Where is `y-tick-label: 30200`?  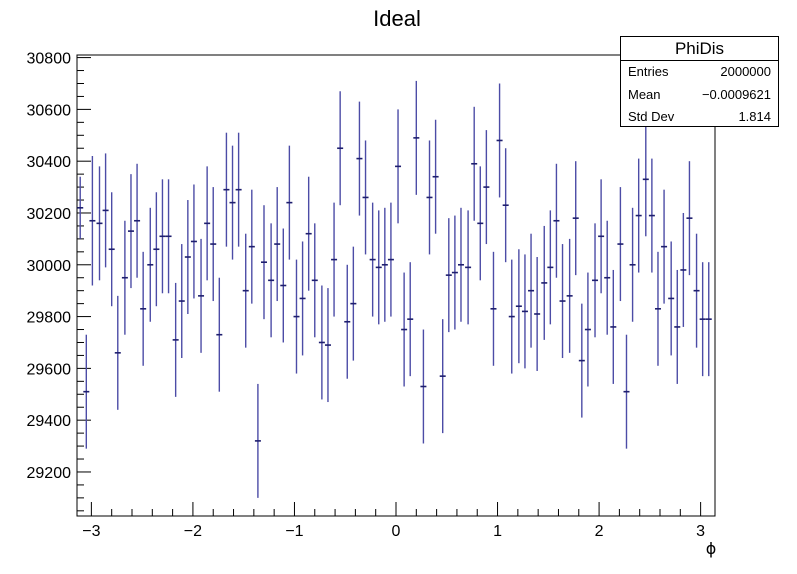 y-tick-label: 30200 is located at coordinates (49, 214).